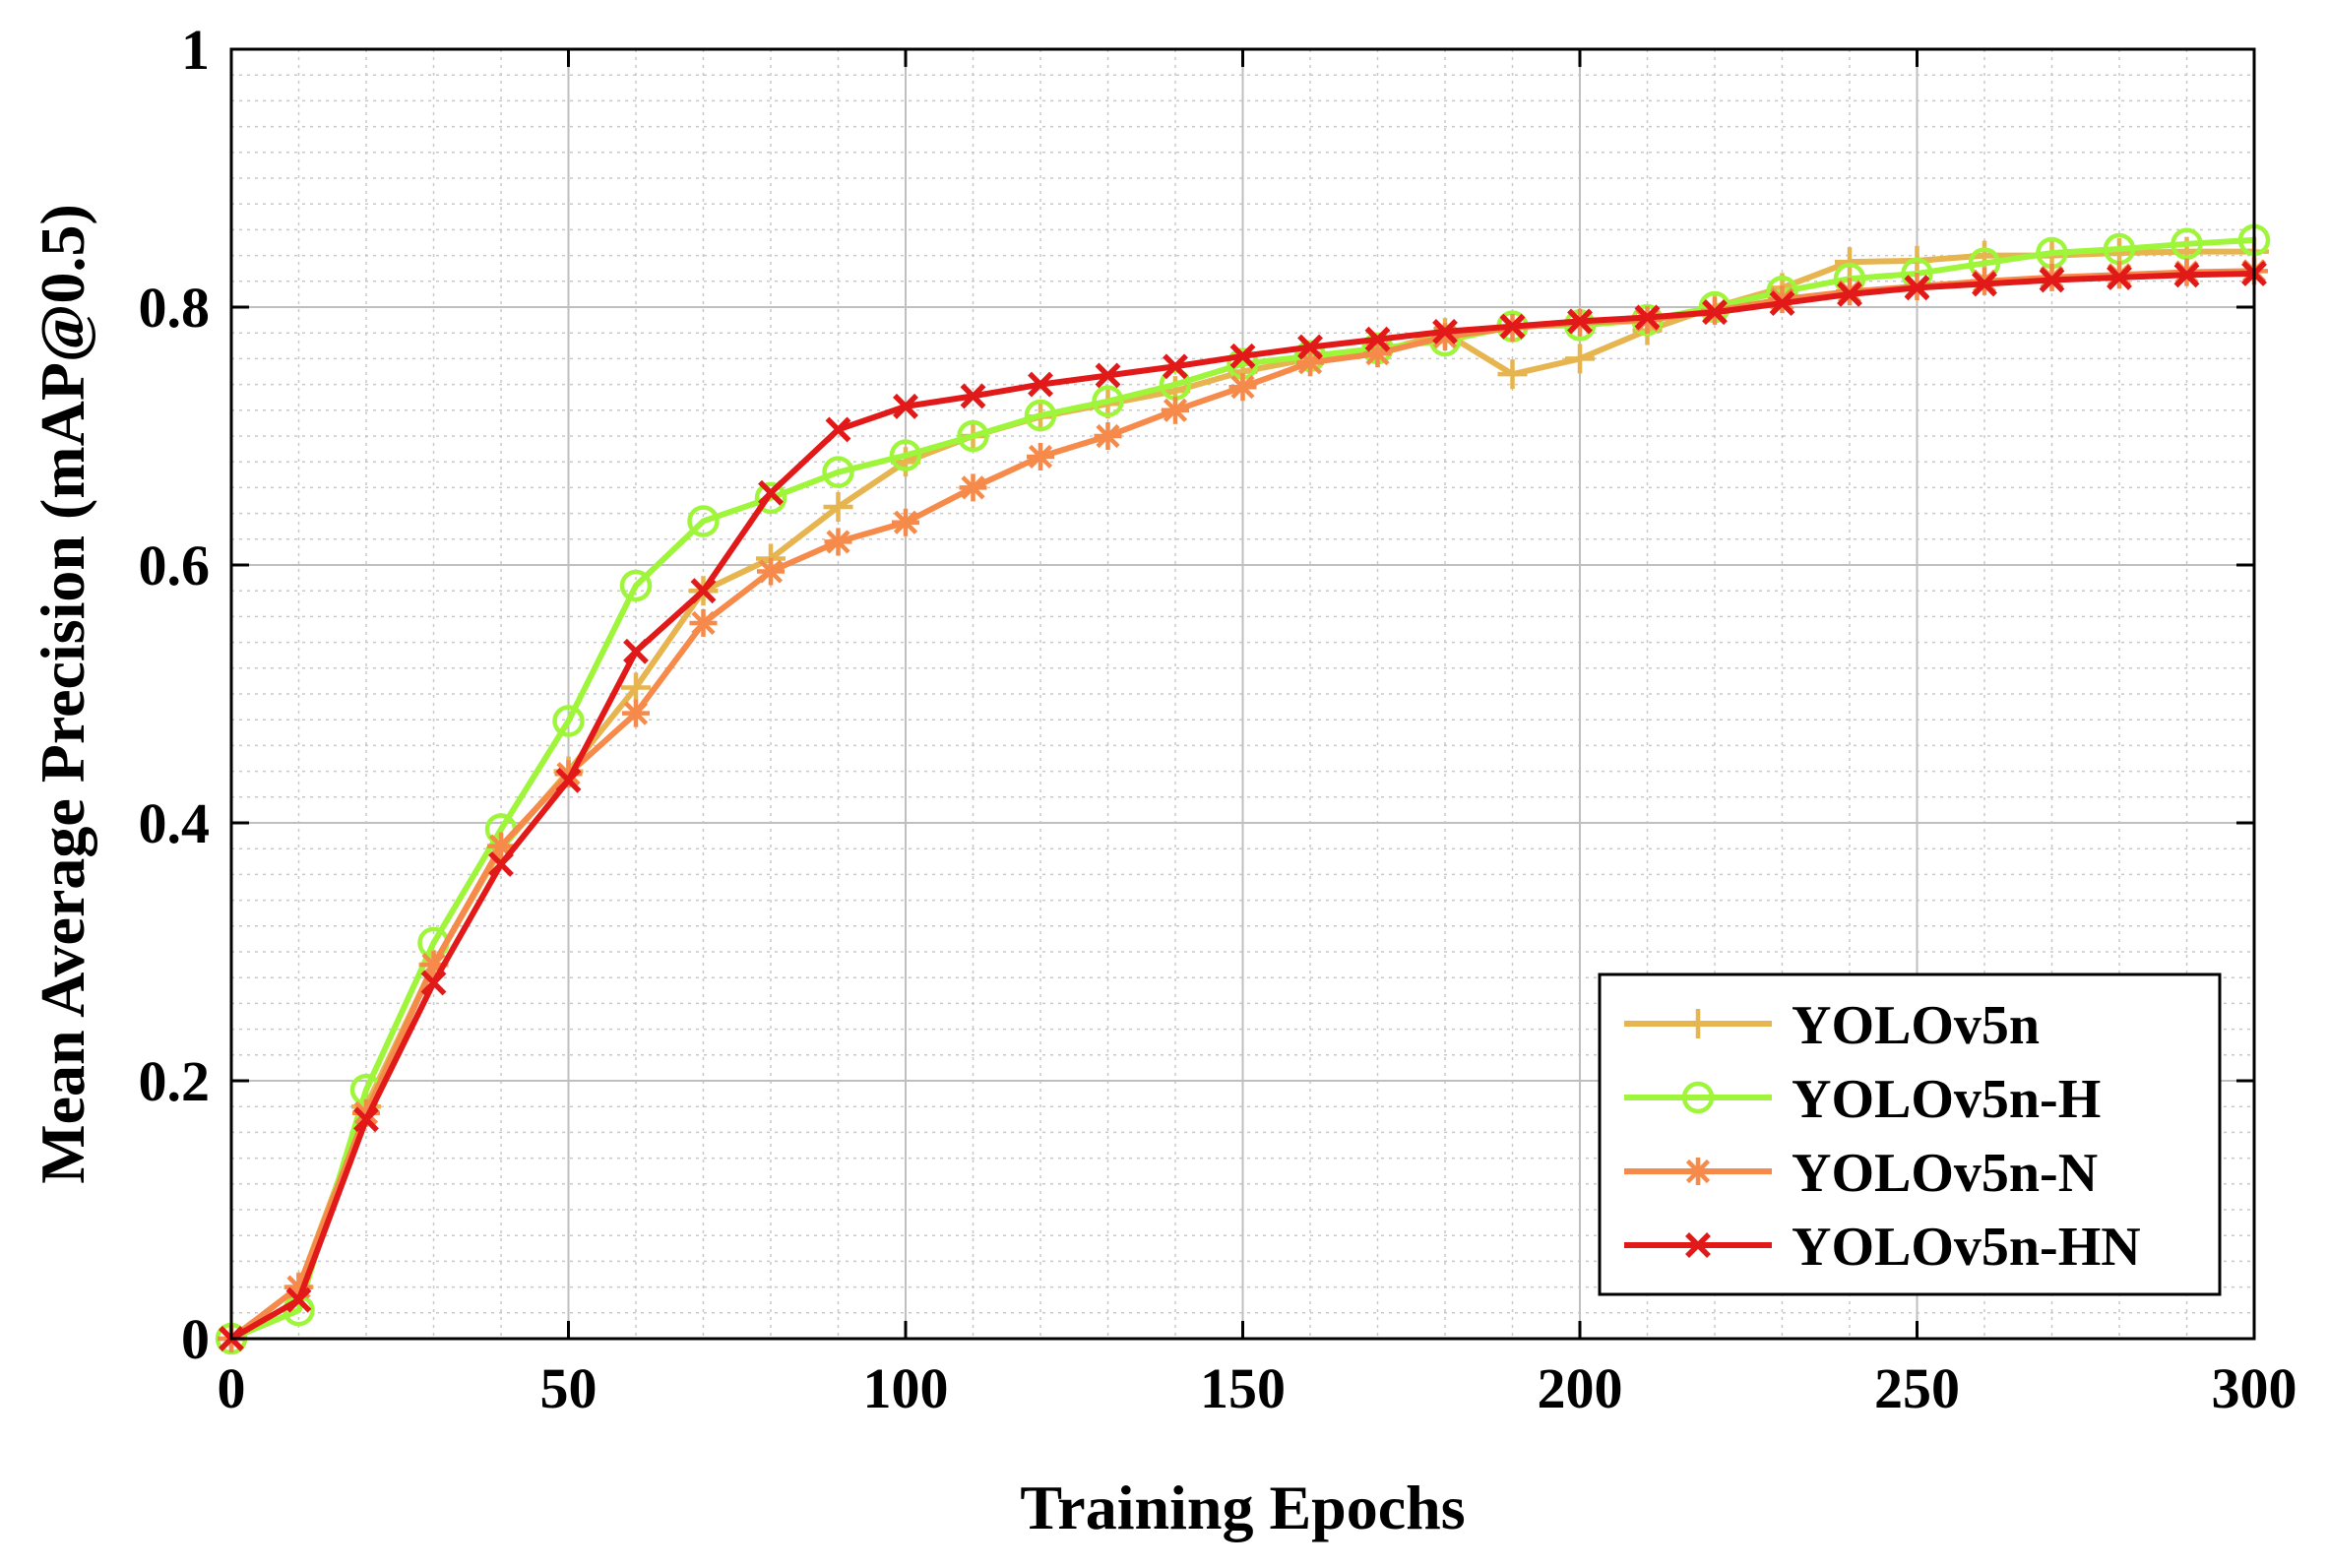 The width and height of the screenshot is (2328, 1568). What do you see at coordinates (1945, 1173) in the screenshot?
I see `legend-label: YOLOv5n-N` at bounding box center [1945, 1173].